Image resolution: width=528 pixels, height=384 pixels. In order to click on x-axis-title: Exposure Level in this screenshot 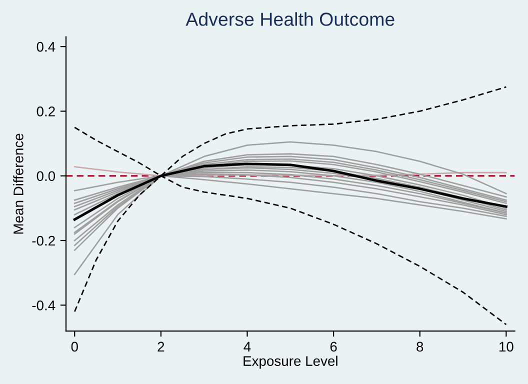, I will do `click(291, 362)`.